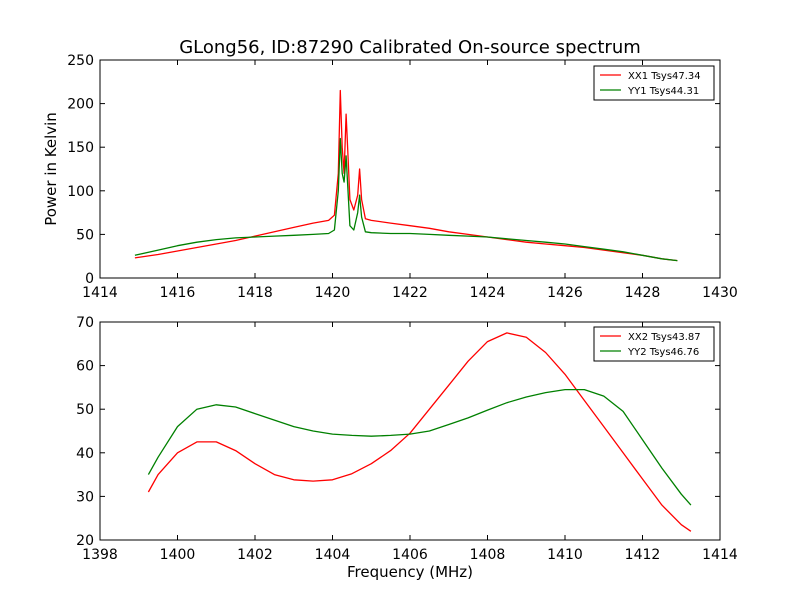 This screenshot has height=600, width=800. Describe the element at coordinates (333, 293) in the screenshot. I see `x-tick-label: 1420` at that location.